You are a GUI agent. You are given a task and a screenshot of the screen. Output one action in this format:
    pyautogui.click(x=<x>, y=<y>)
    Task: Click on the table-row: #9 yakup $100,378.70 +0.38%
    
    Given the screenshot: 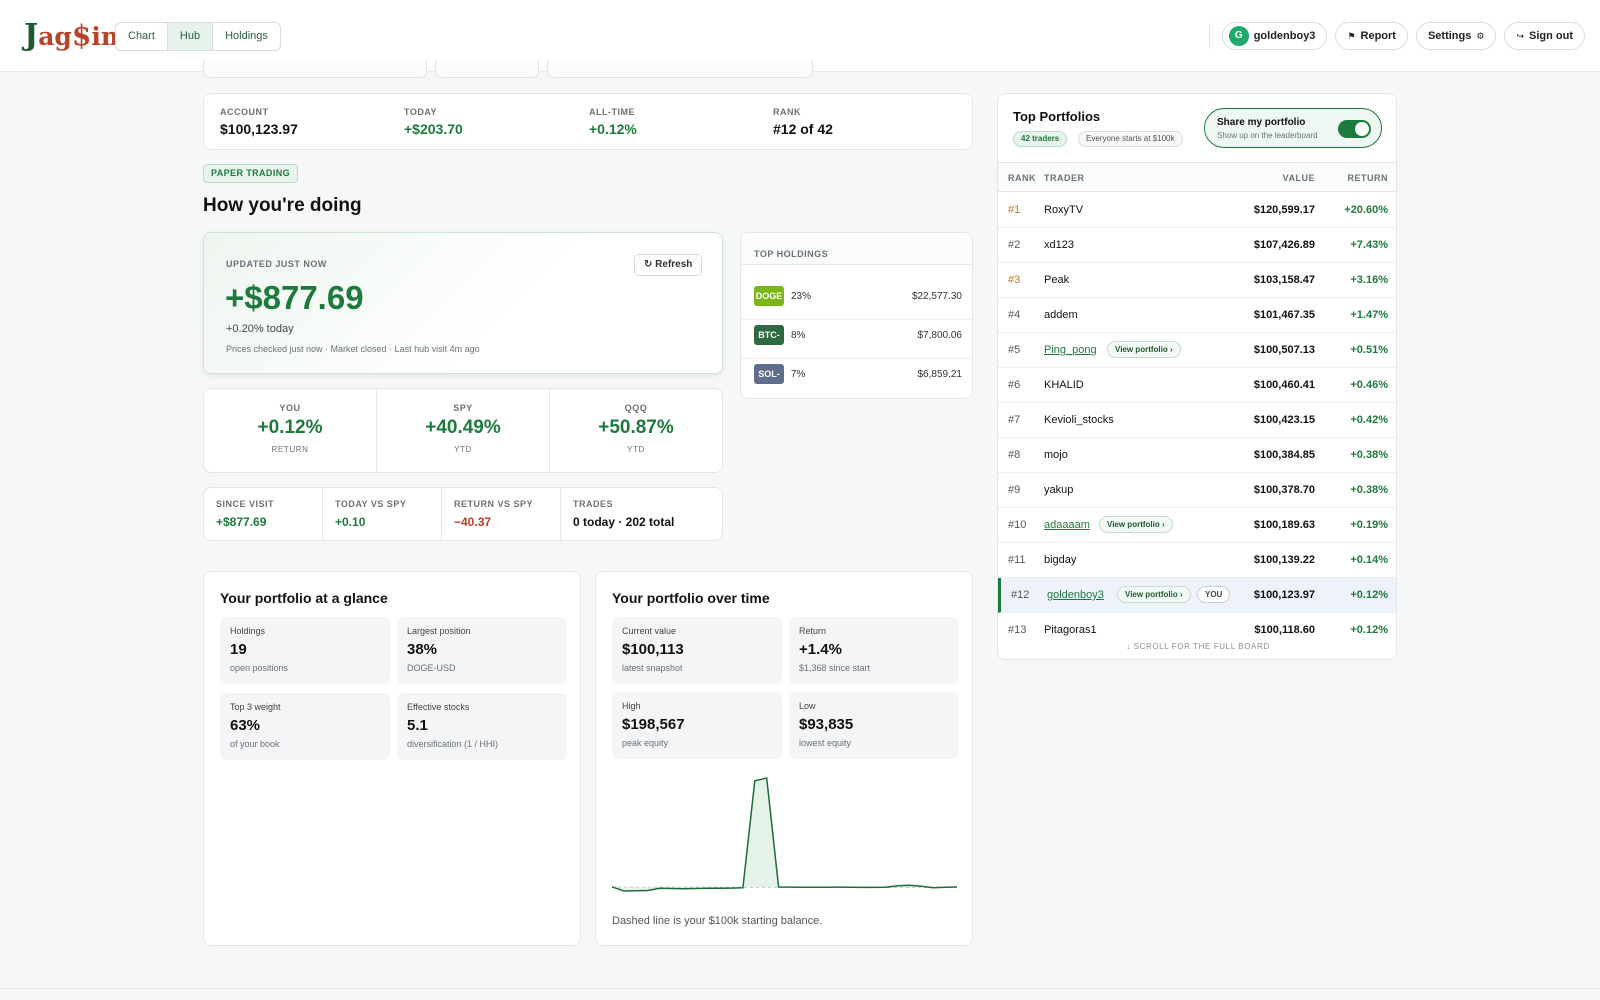 What is the action you would take?
    pyautogui.click(x=1197, y=490)
    